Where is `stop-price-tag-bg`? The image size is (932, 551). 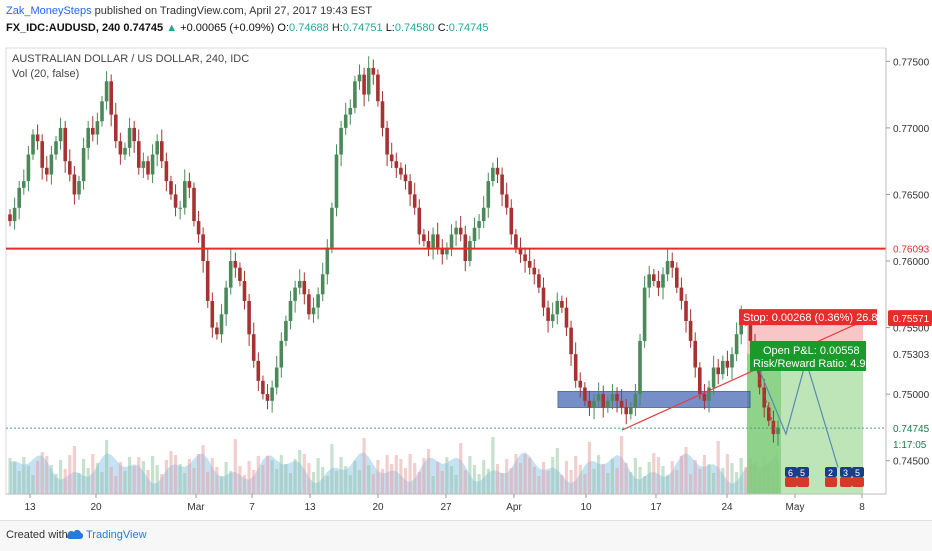
stop-price-tag-bg is located at coordinates (910, 318).